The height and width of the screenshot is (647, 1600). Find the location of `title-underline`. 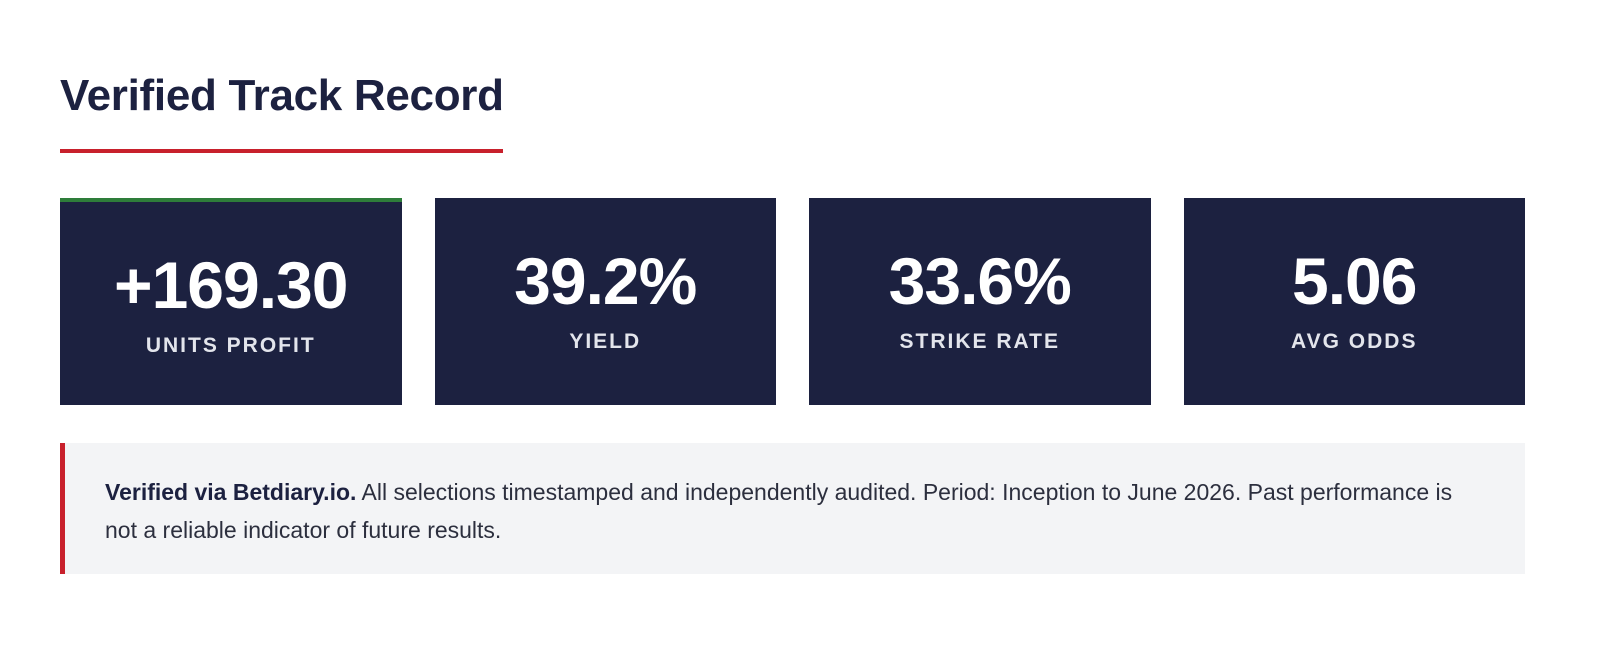

title-underline is located at coordinates (281, 151).